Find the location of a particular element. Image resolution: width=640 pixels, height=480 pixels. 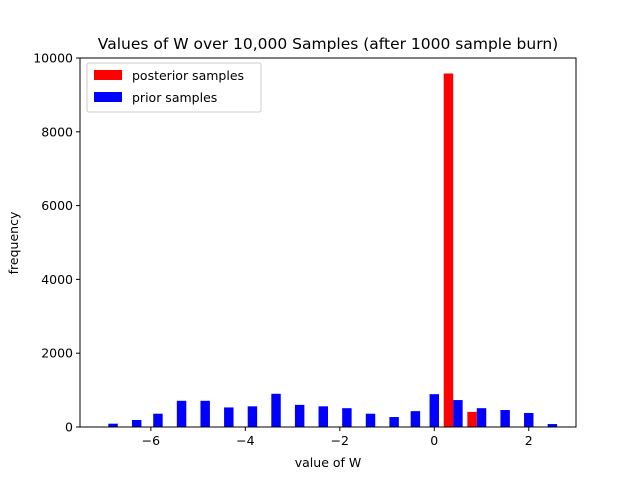

y-tick-label: 0 is located at coordinates (69, 427).